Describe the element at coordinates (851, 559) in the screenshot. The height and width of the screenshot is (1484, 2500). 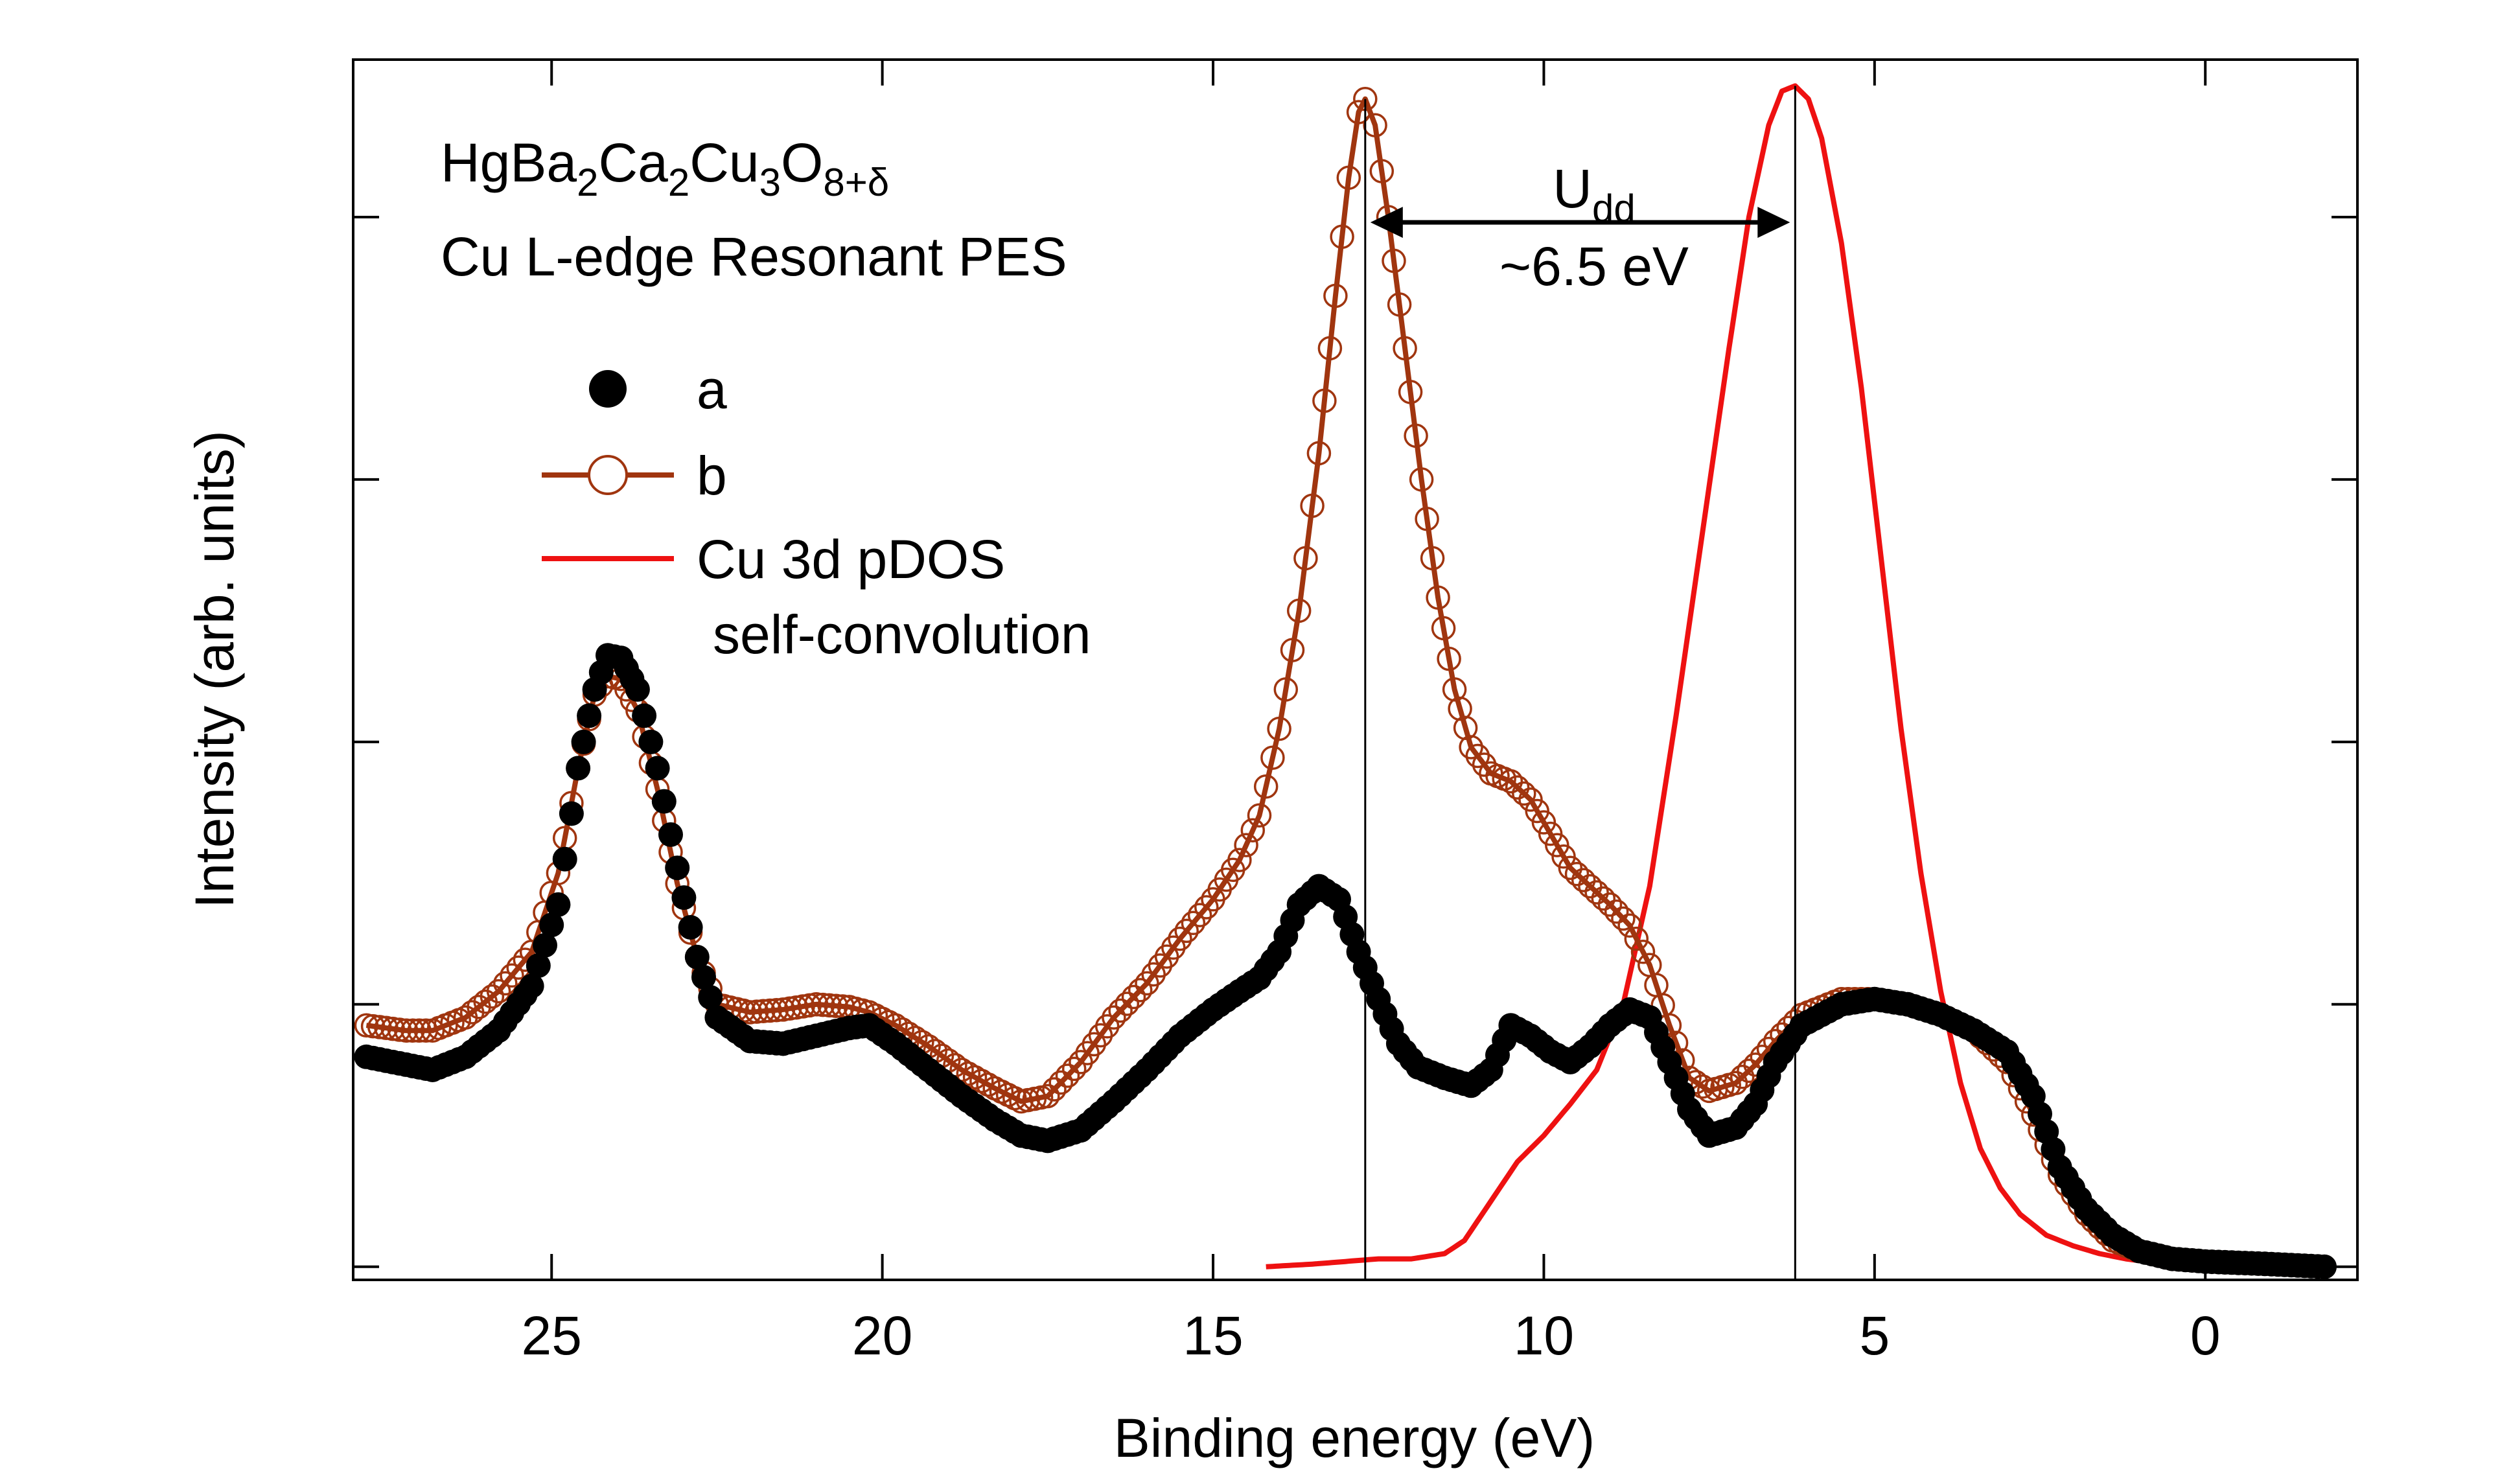
I see `legend-label-pdos: Cu 3d pDOS` at that location.